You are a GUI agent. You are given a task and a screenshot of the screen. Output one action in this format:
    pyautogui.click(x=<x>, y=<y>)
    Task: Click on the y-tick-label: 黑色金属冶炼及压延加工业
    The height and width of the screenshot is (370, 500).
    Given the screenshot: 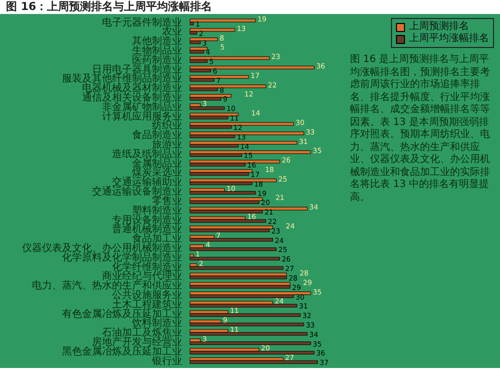 What is the action you would take?
    pyautogui.click(x=122, y=351)
    